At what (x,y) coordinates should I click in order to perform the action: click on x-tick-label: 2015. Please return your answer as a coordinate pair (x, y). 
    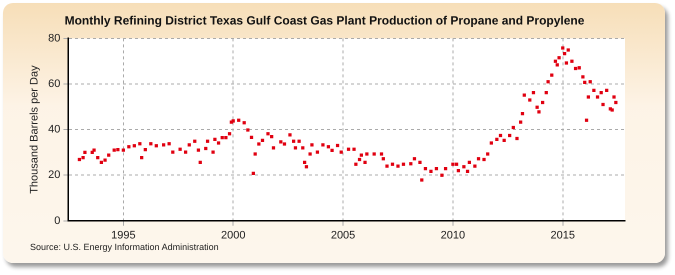
    Looking at the image, I should click on (562, 235).